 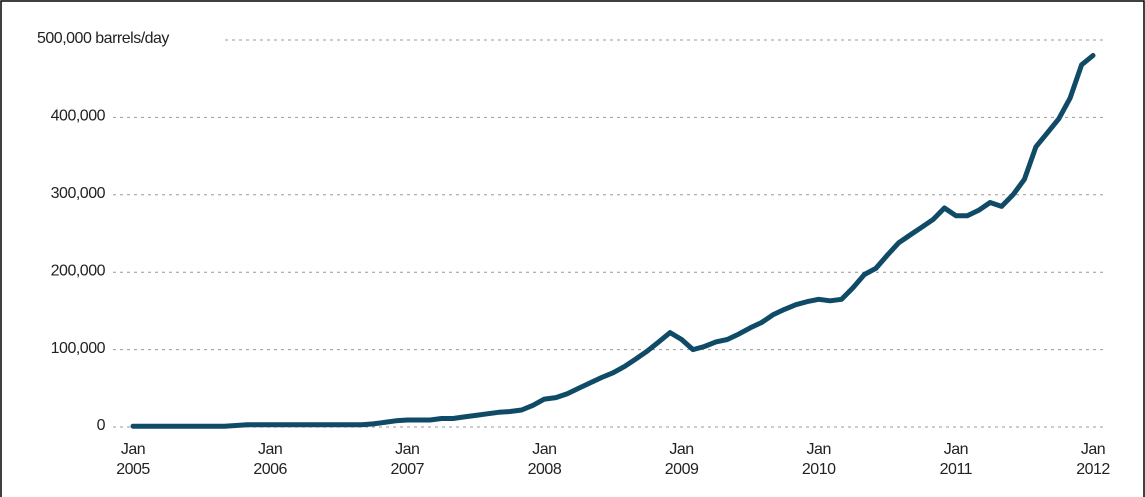 What do you see at coordinates (956, 459) in the screenshot?
I see `x-tick-label: Jan 2011` at bounding box center [956, 459].